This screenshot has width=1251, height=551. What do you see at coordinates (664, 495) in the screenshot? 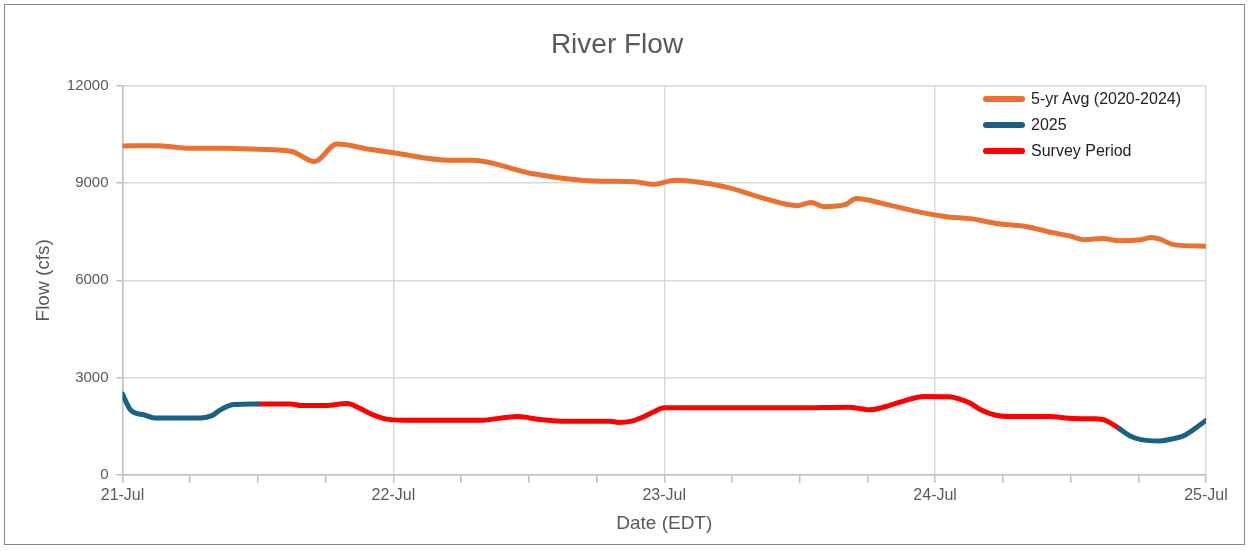
I see `x-tick-label: 23-Jul` at bounding box center [664, 495].